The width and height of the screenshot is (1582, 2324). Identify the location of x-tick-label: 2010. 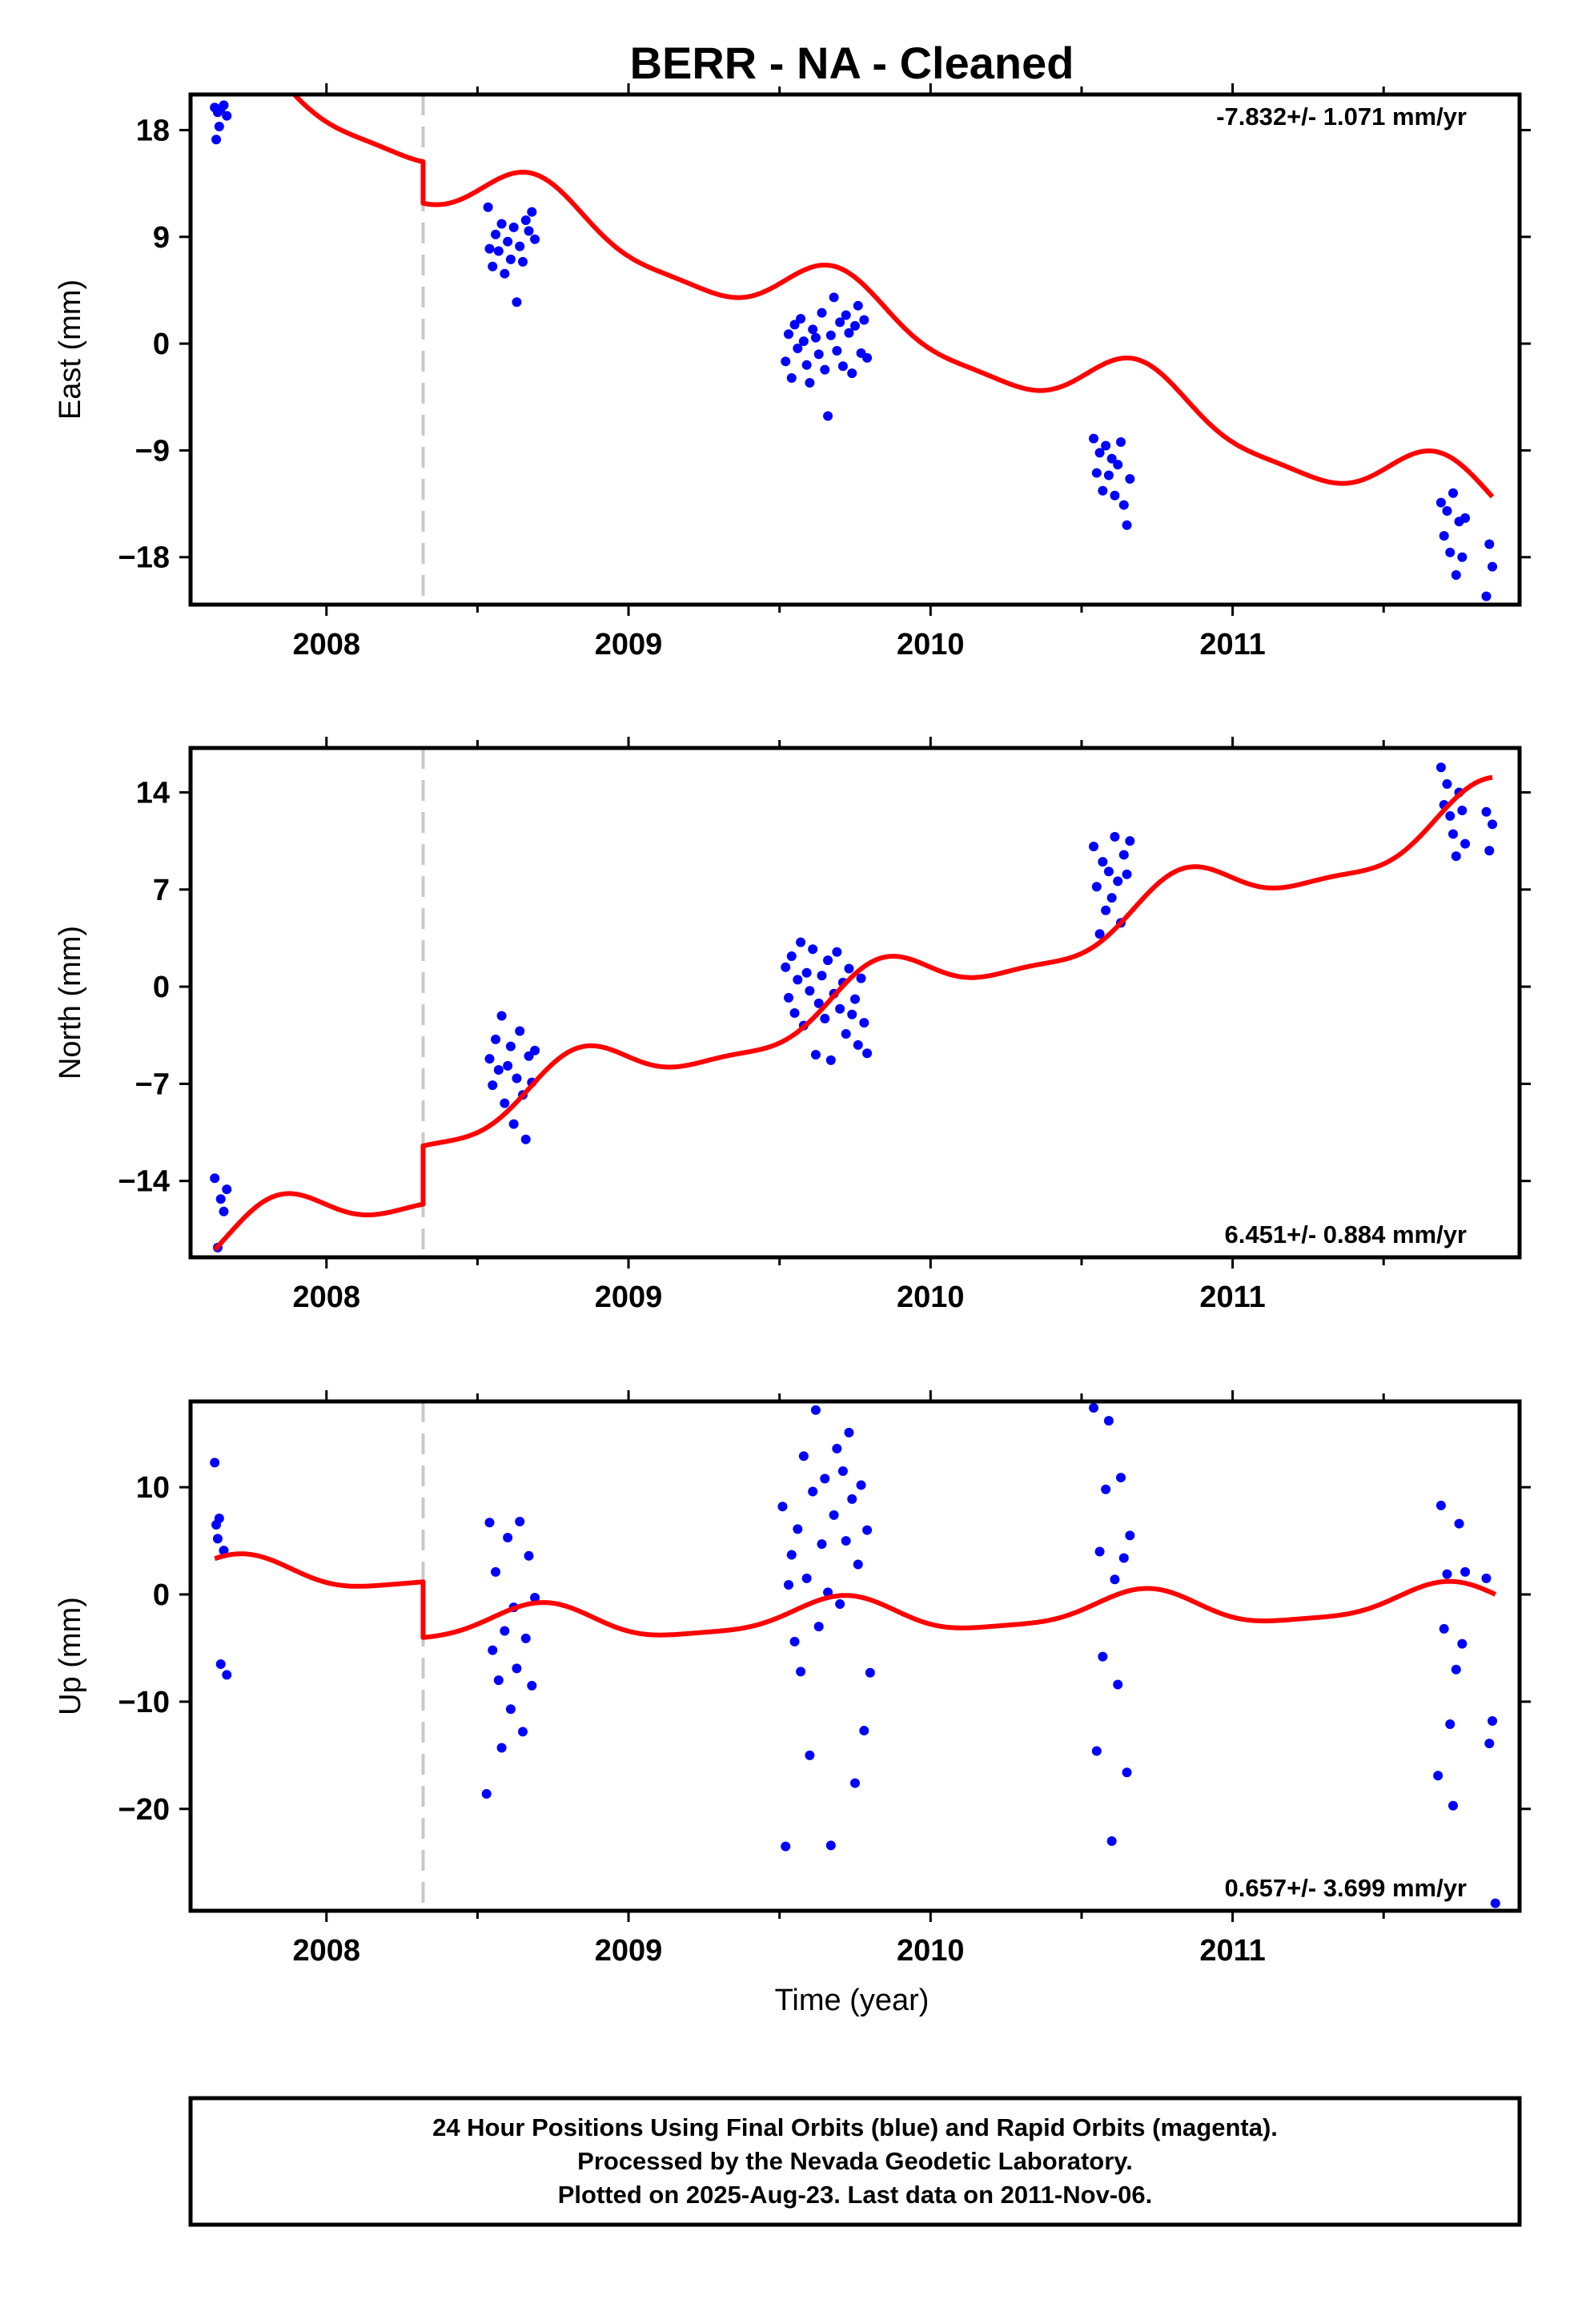
(931, 644).